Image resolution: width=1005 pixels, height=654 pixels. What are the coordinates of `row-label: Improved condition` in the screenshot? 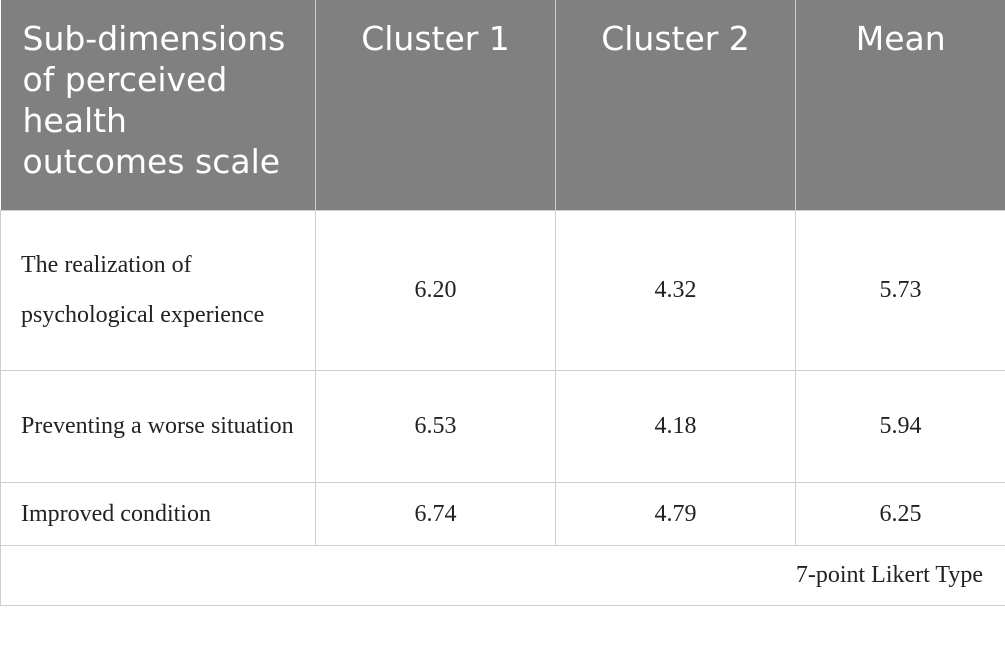 It's located at (158, 513).